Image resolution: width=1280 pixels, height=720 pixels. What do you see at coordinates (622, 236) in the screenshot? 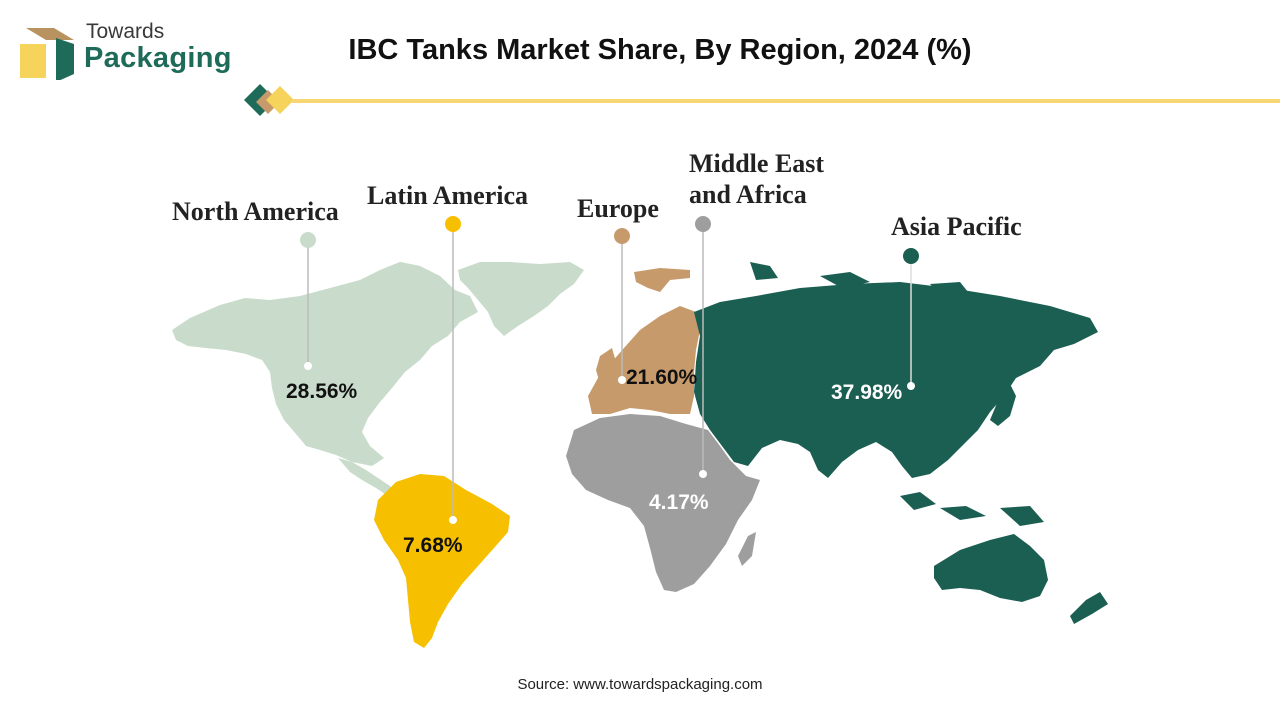
I see `marker-europe` at bounding box center [622, 236].